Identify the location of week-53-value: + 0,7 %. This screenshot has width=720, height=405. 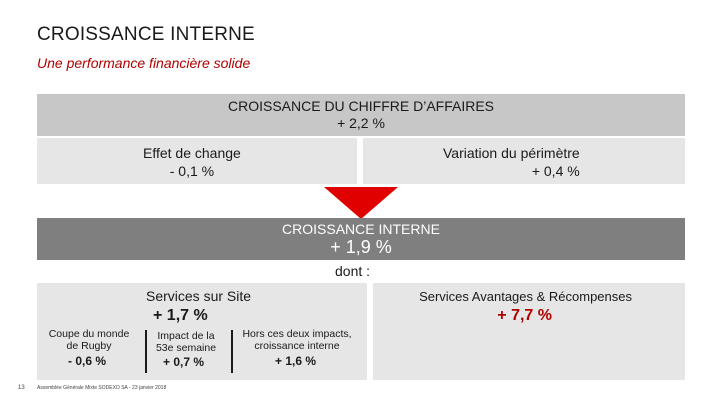
(184, 362).